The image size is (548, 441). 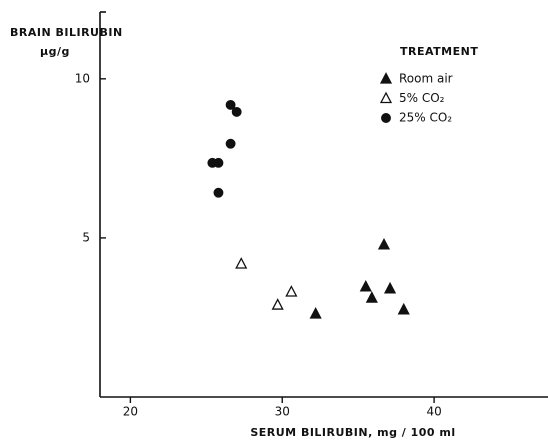 I want to click on legend-label: 25% CO₂, so click(x=425, y=118).